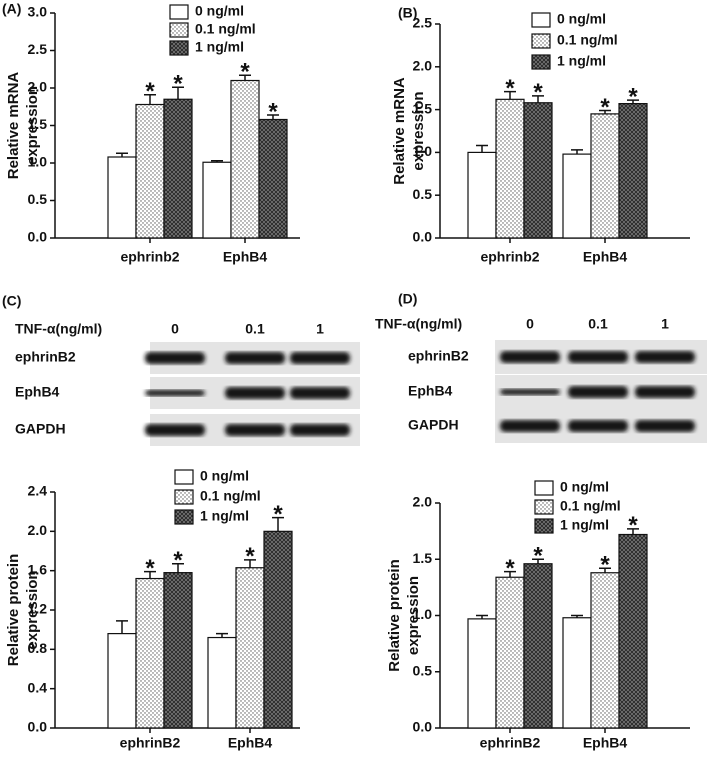 This screenshot has width=709, height=759. What do you see at coordinates (150, 743) in the screenshot?
I see `x-tick-label: ephrinB2` at bounding box center [150, 743].